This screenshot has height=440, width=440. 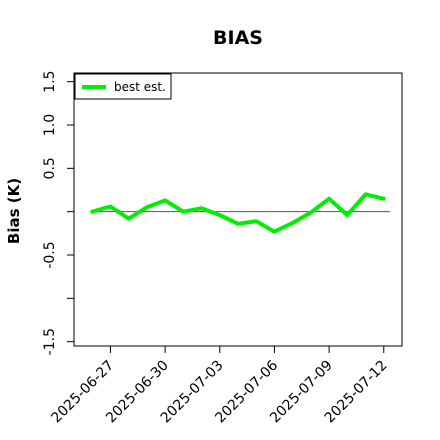 I want to click on y-axis-label: Bias (K), so click(x=14, y=211).